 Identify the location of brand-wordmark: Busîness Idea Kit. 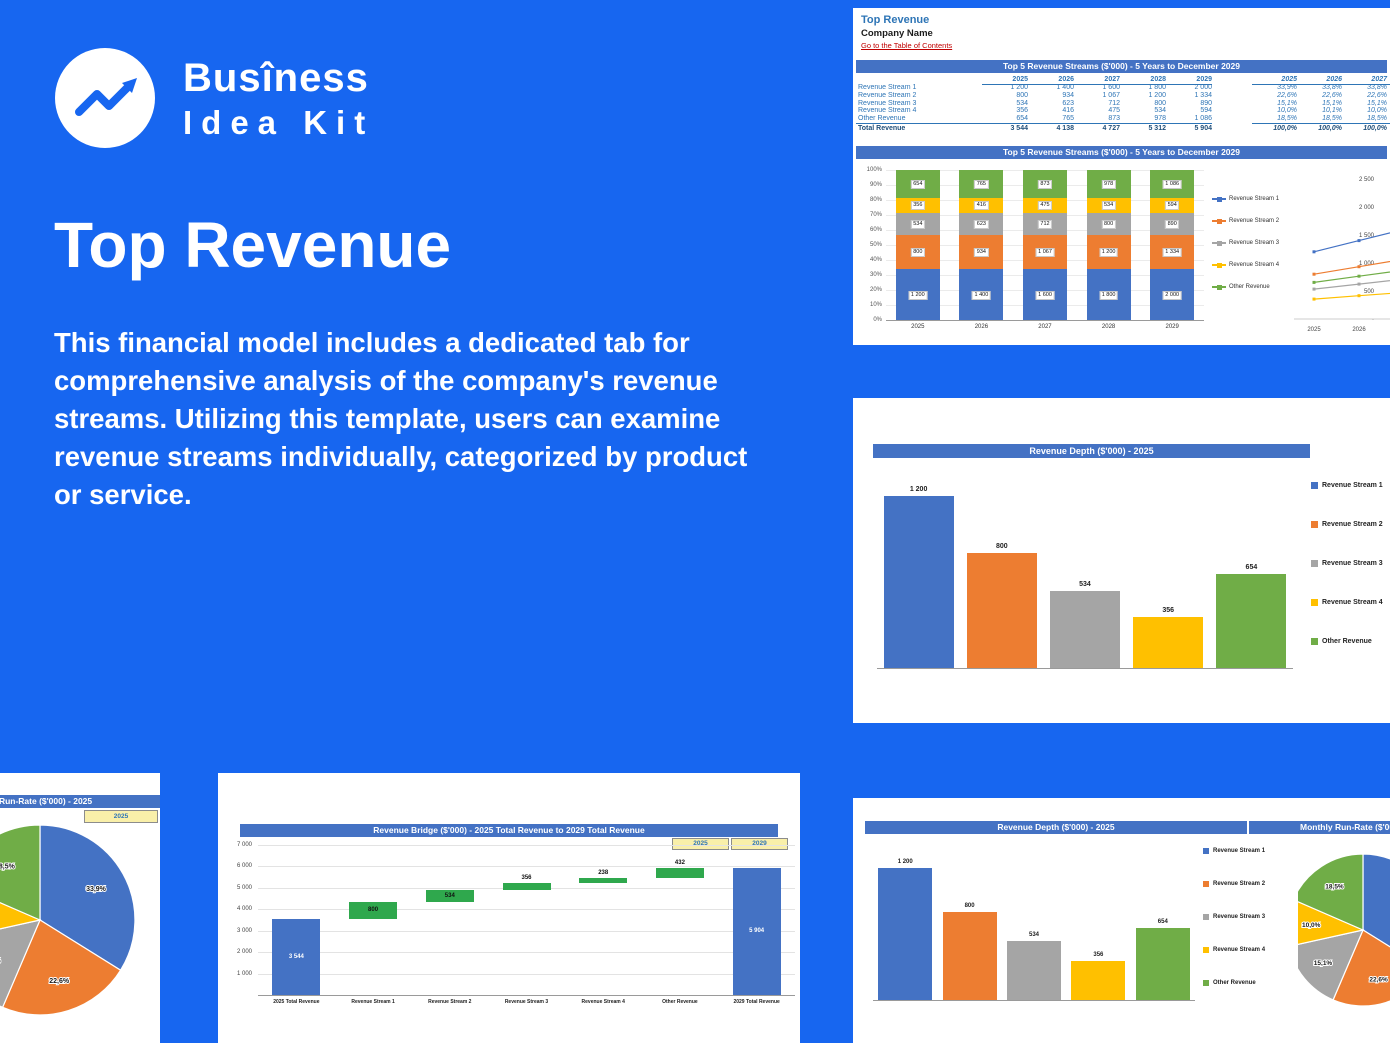
(278, 99).